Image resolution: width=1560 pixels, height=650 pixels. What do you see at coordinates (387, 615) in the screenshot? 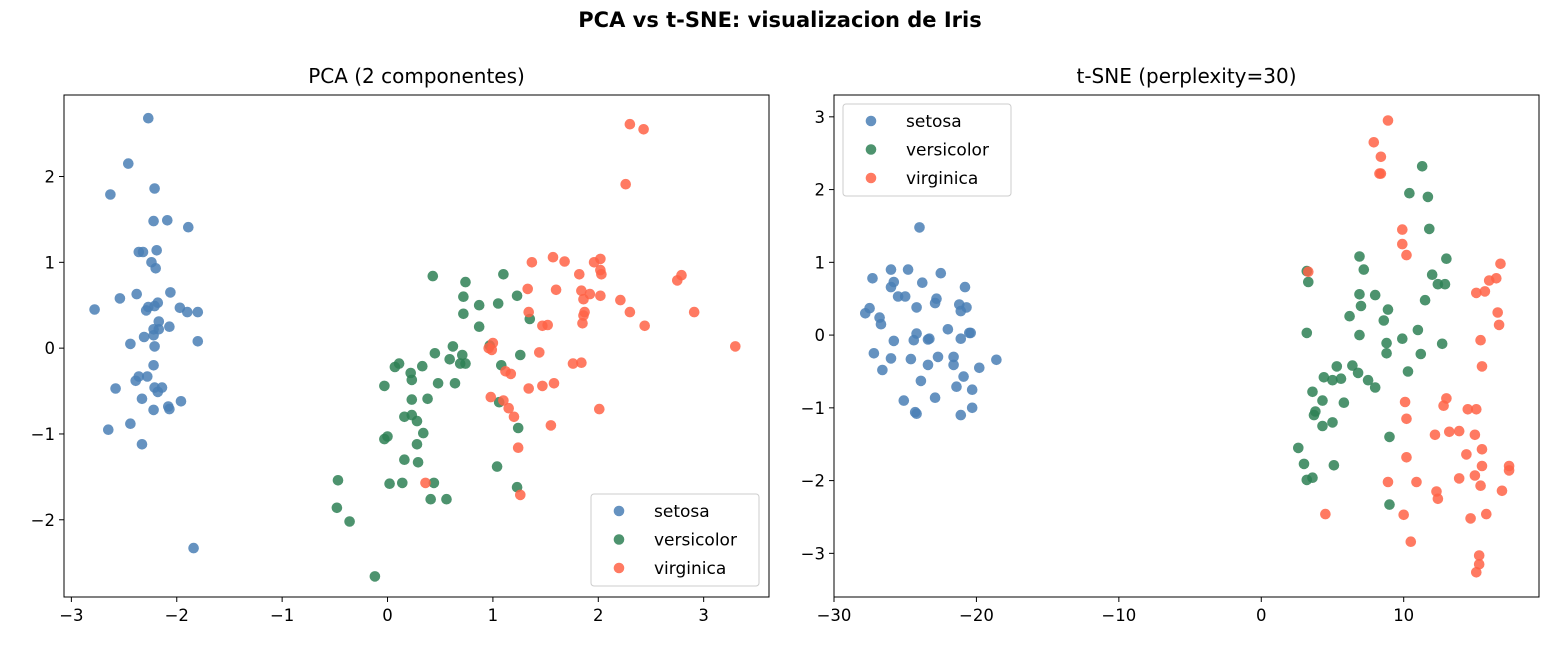
I see `x-tick-label: 0` at bounding box center [387, 615].